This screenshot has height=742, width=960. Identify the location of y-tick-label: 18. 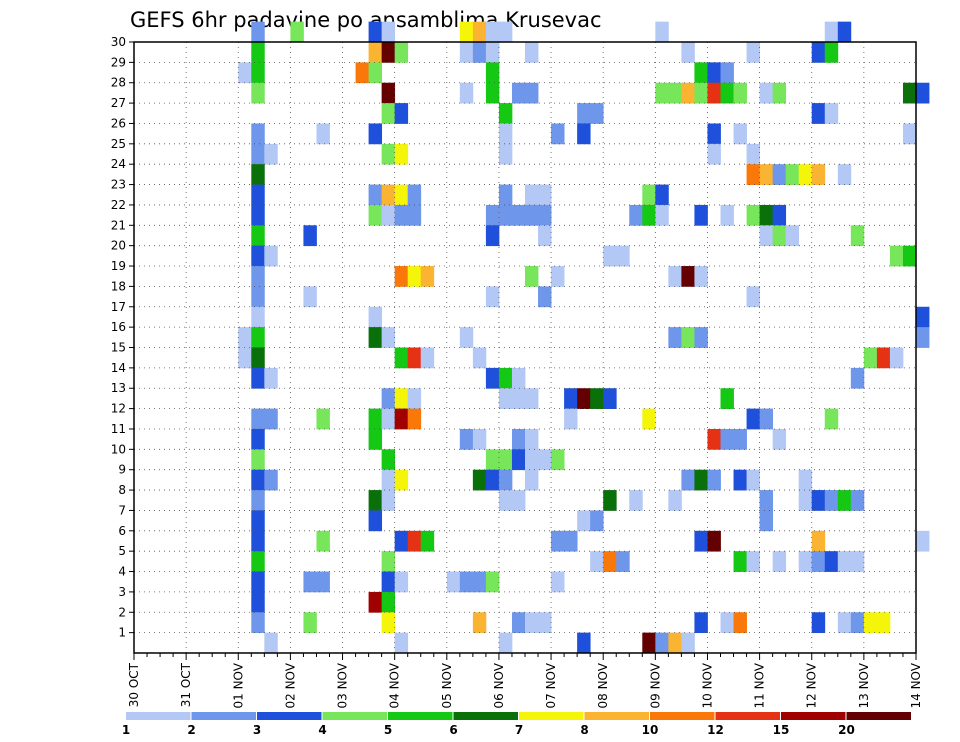
(118, 286).